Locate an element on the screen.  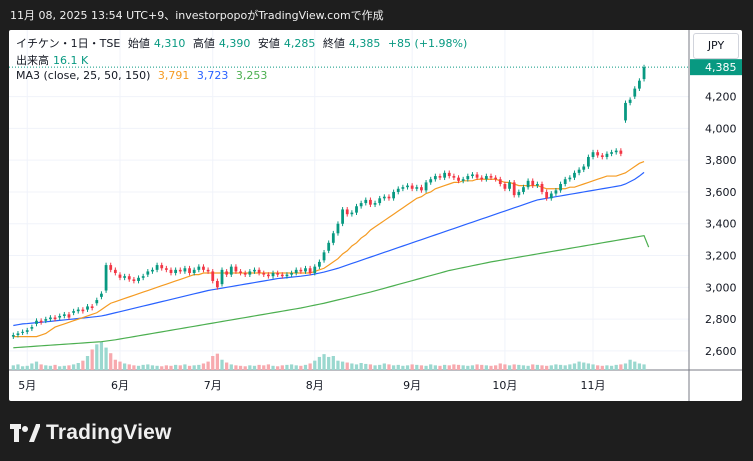
legend-volume-value: 16.1 K is located at coordinates (71, 60).